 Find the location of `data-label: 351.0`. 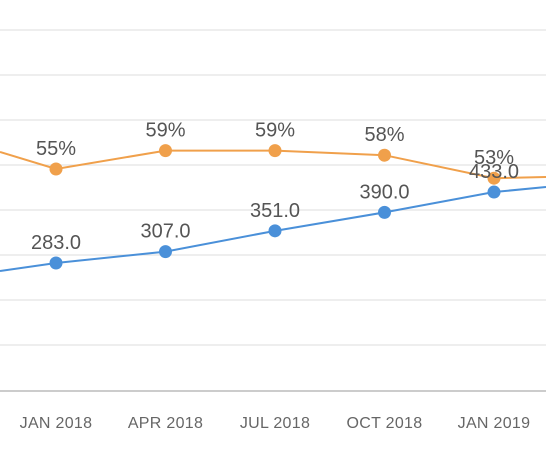

data-label: 351.0 is located at coordinates (275, 211).